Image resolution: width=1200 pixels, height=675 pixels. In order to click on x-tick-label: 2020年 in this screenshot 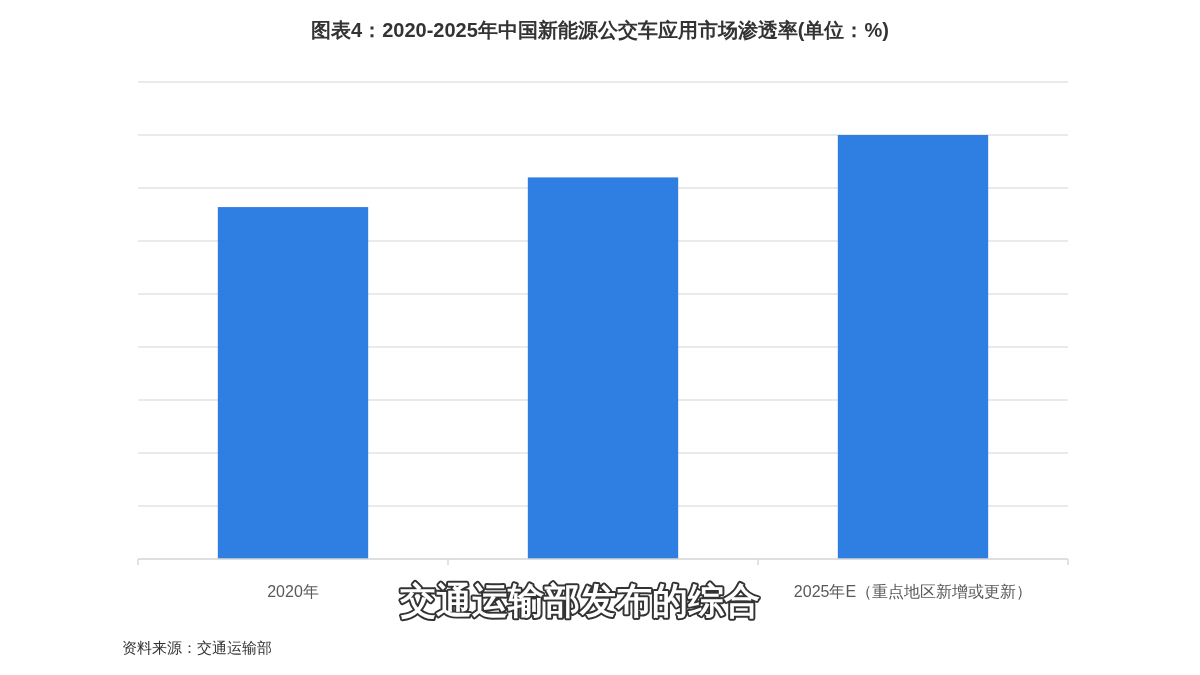, I will do `click(293, 591)`.